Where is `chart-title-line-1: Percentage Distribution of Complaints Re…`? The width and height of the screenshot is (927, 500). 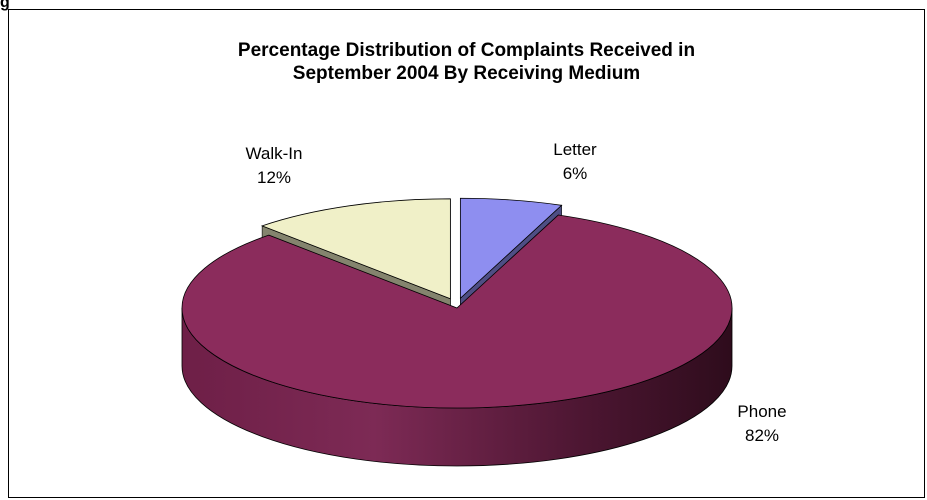
chart-title-line-1: Percentage Distribution of Complaints Re… is located at coordinates (466, 50).